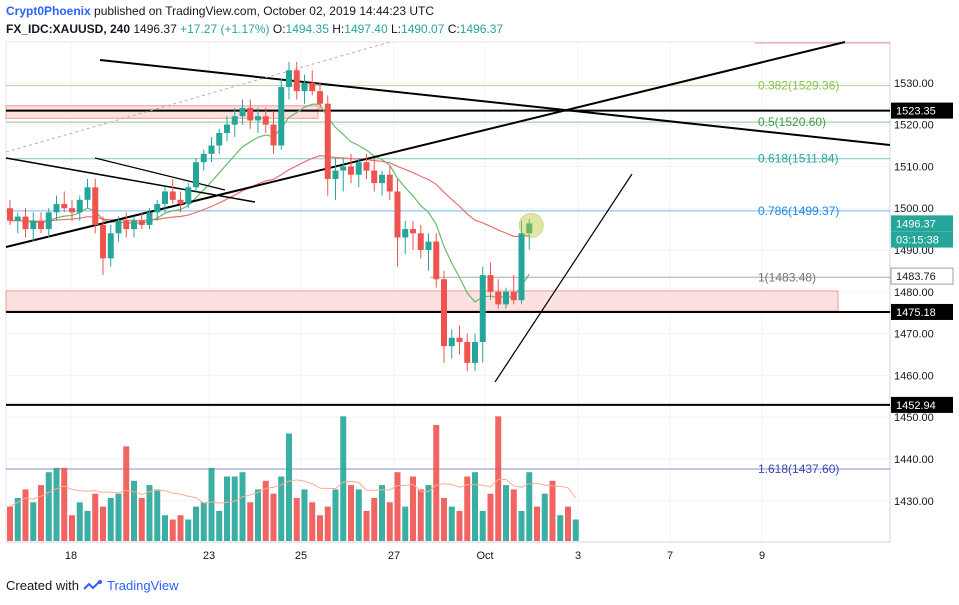 The height and width of the screenshot is (605, 959). I want to click on time-tick-label: Oct, so click(484, 556).